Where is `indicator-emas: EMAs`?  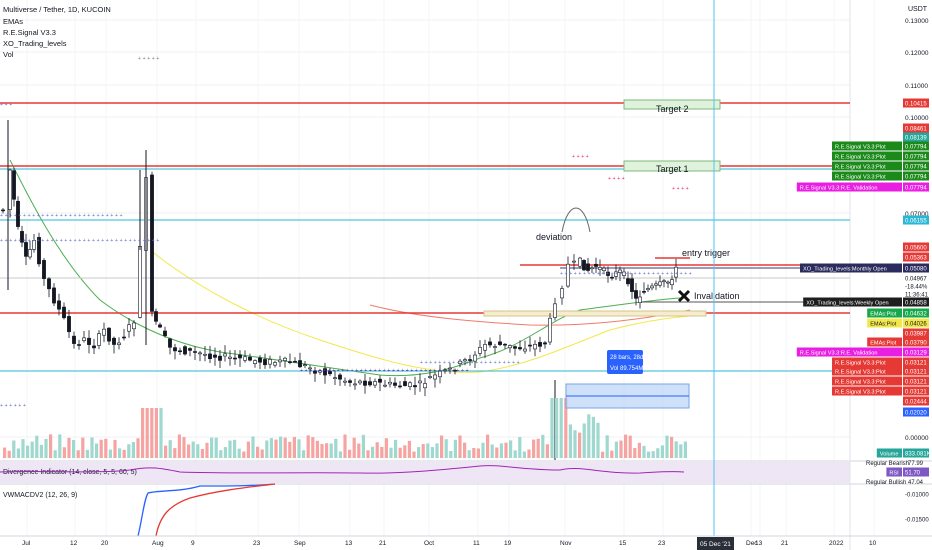 indicator-emas: EMAs is located at coordinates (13, 21).